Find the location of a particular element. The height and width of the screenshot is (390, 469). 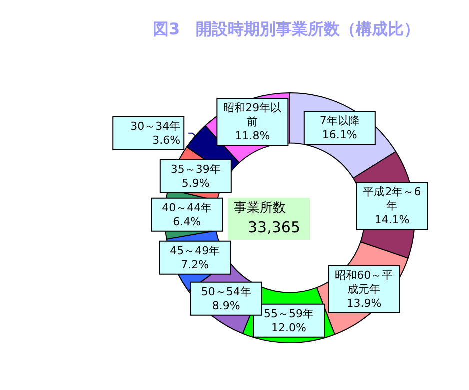

data-label: 3.6% is located at coordinates (166, 140).